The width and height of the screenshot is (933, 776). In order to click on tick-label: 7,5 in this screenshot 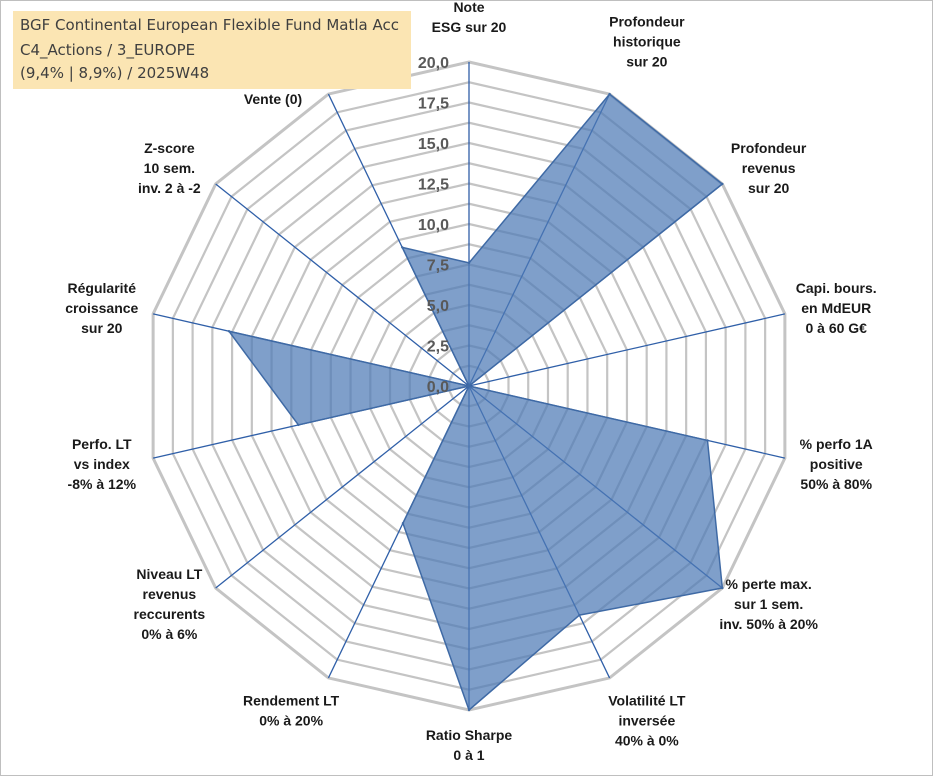, I will do `click(438, 266)`.